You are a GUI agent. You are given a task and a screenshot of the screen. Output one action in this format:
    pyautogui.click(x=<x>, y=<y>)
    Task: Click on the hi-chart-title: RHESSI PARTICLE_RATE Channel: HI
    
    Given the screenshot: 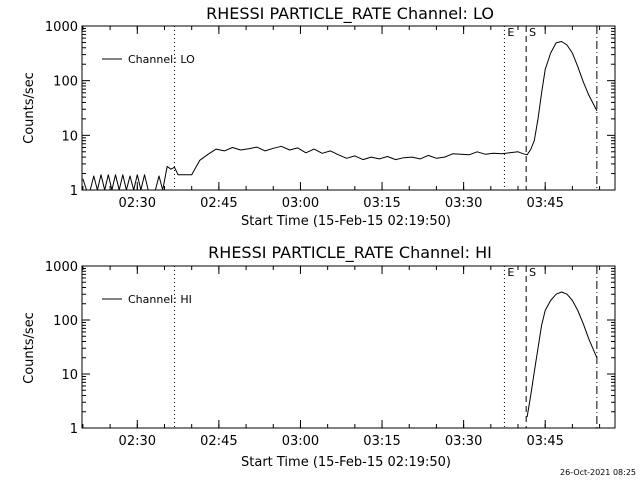 What is the action you would take?
    pyautogui.click(x=350, y=253)
    